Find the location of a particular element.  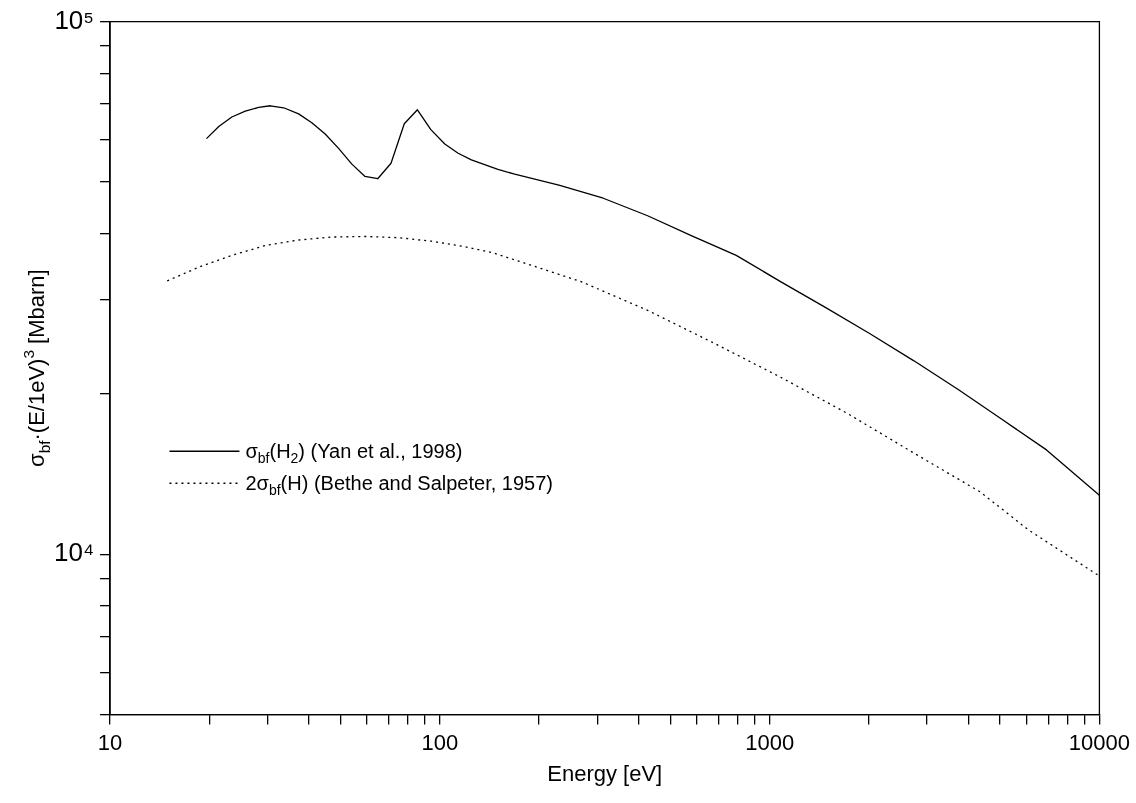

x-tick-label: 10000 is located at coordinates (1099, 742).